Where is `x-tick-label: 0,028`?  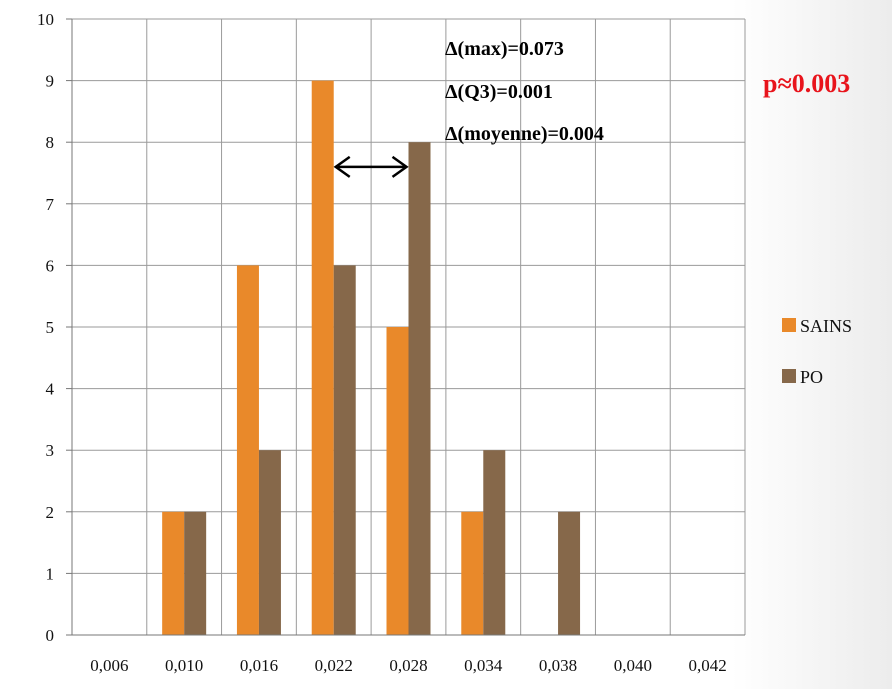
x-tick-label: 0,028 is located at coordinates (408, 665).